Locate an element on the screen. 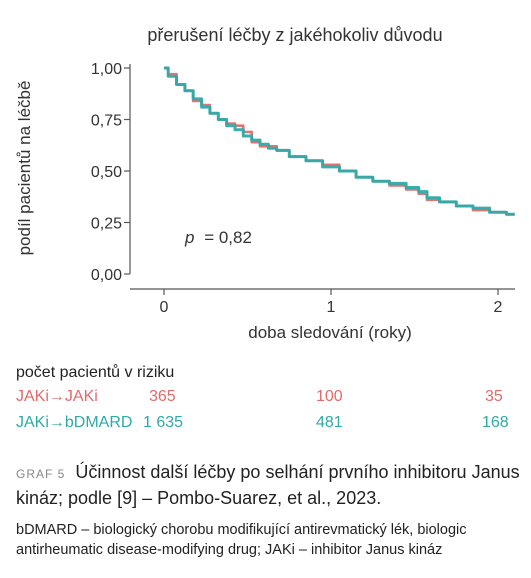 The width and height of the screenshot is (531, 578). y-tick-label: 0,50 is located at coordinates (106, 172).